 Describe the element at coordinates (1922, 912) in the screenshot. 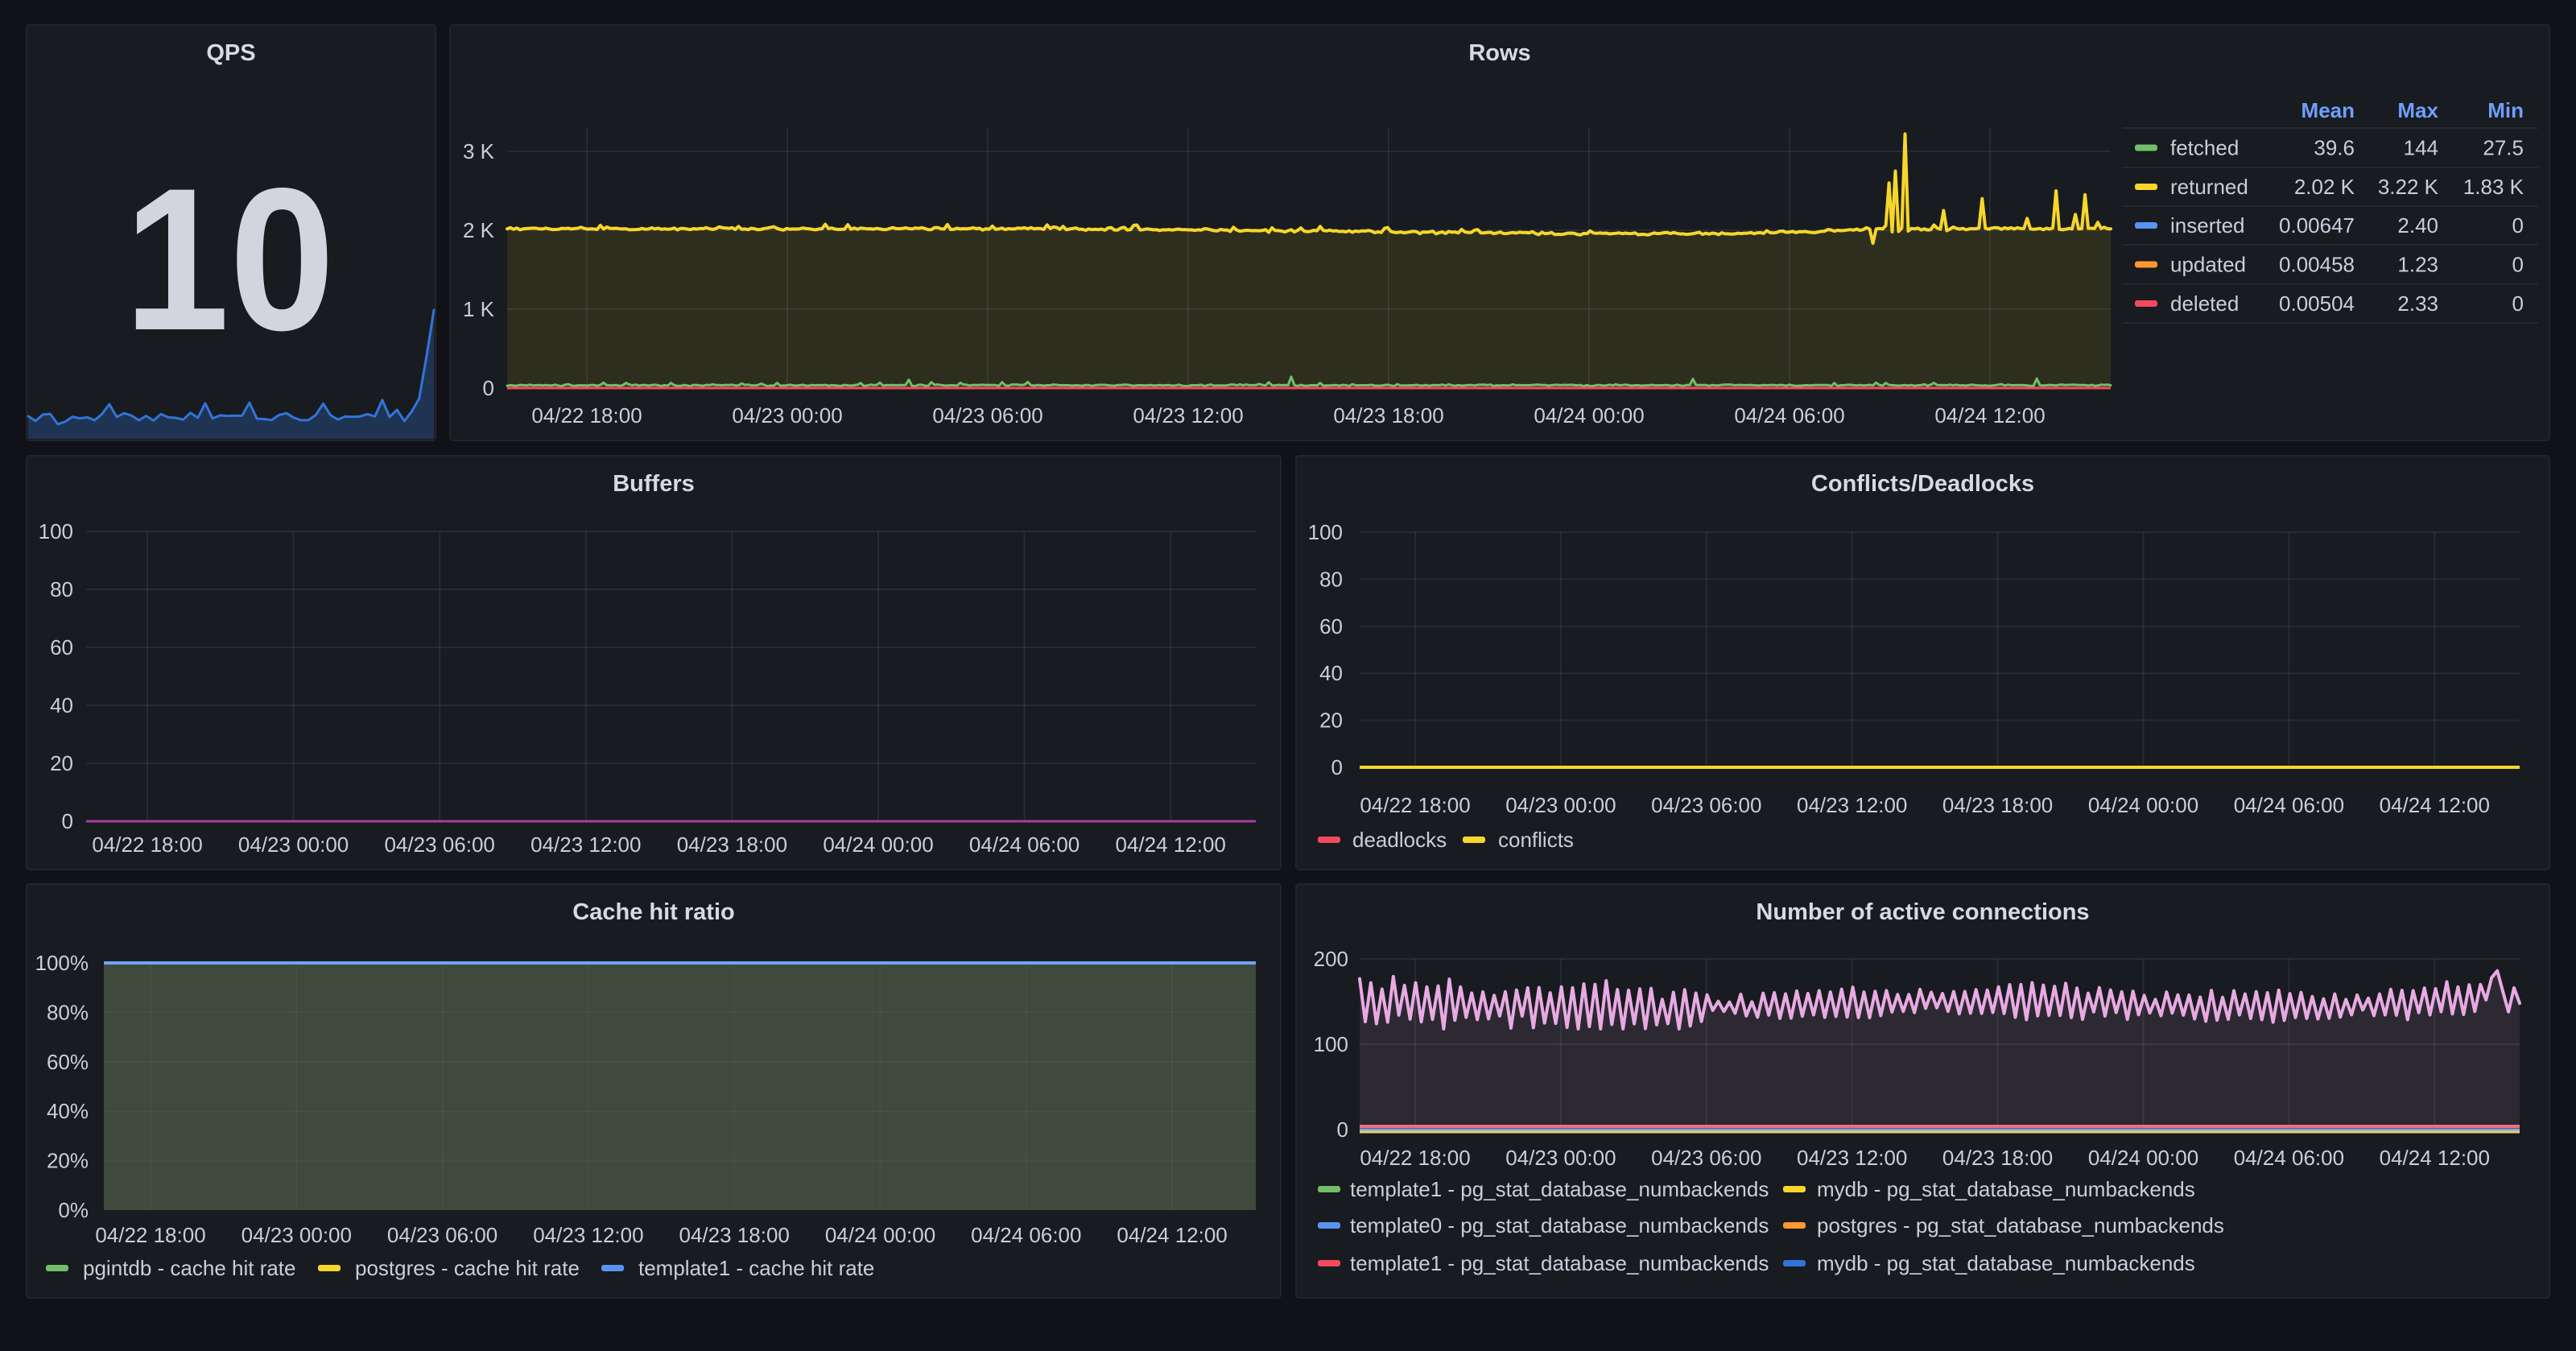

I see `svg-text: Number of active connections` at that location.